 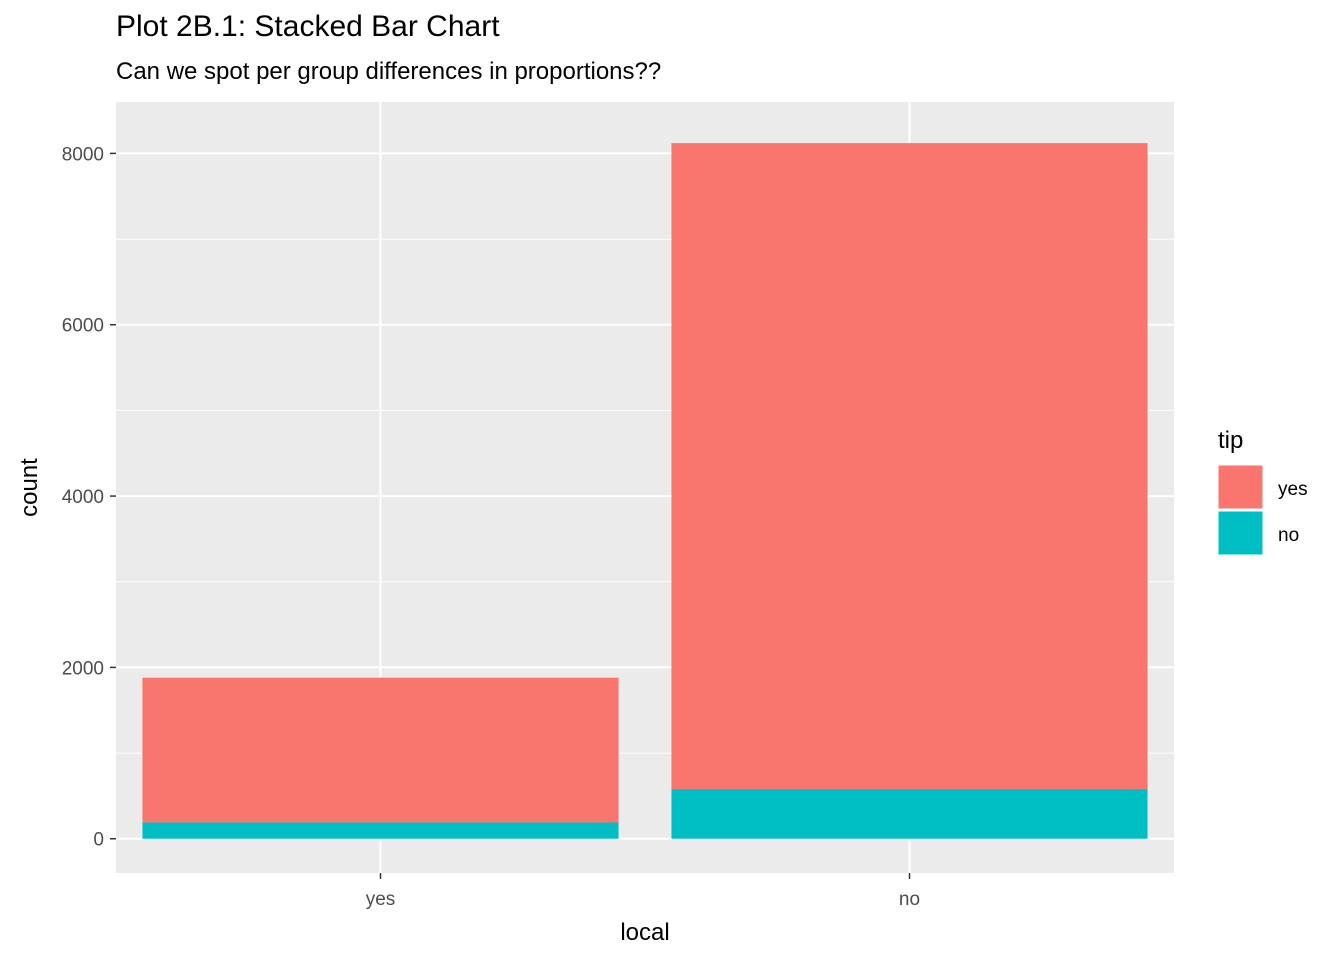 What do you see at coordinates (1293, 489) in the screenshot?
I see `legend-label-yes: yes` at bounding box center [1293, 489].